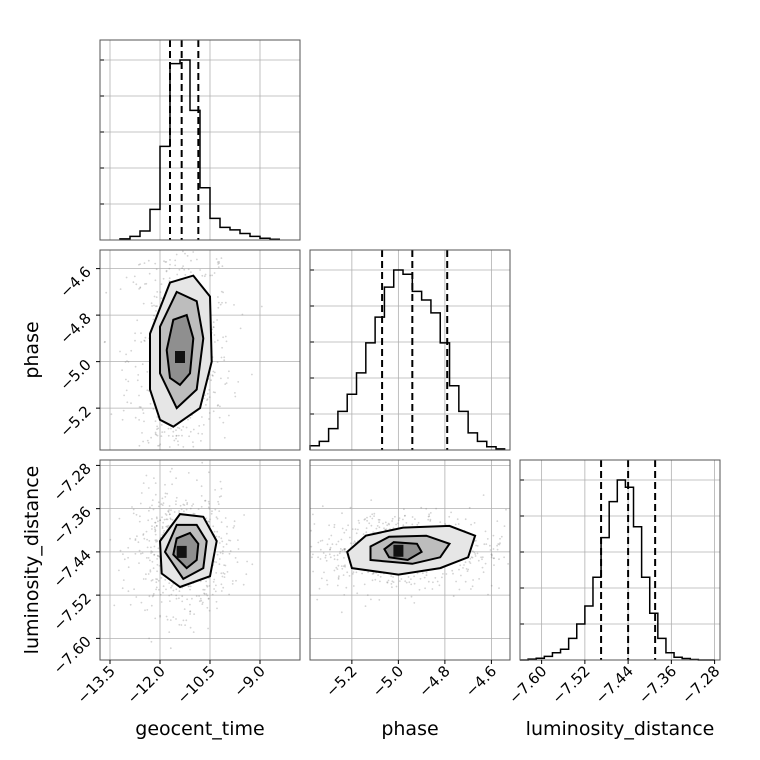 The width and height of the screenshot is (760, 760). Describe the element at coordinates (410, 560) in the screenshot. I see `panel-phase-vs-luminosity-distance` at that location.